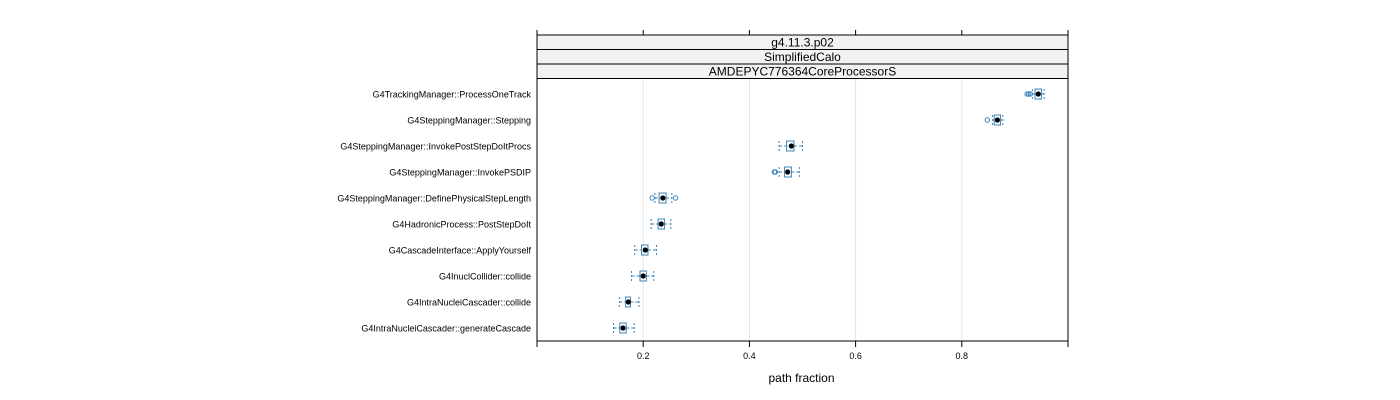 The image size is (1400, 400). I want to click on x-tick-label: 0.4, so click(749, 356).